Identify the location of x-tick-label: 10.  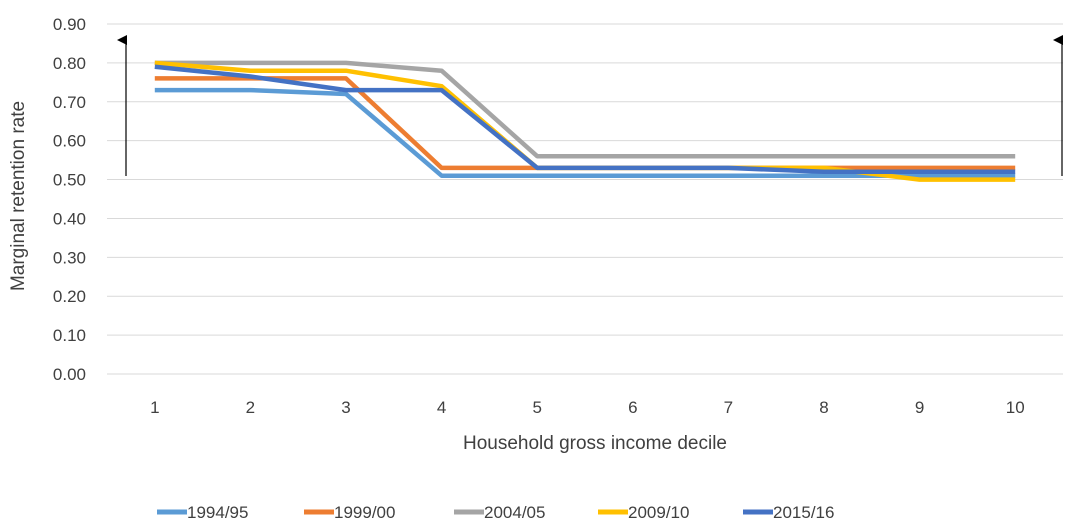
(1015, 407).